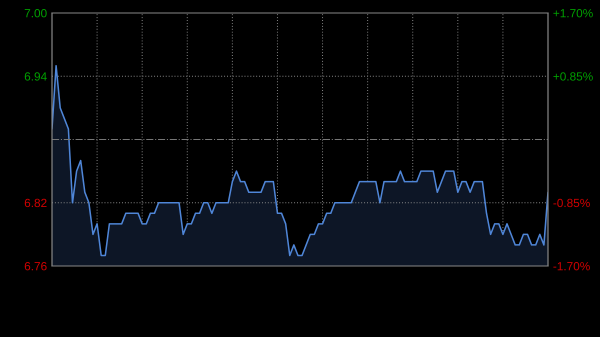 The height and width of the screenshot is (337, 600). What do you see at coordinates (571, 203) in the screenshot?
I see `y2-tick-label: -0.85%` at bounding box center [571, 203].